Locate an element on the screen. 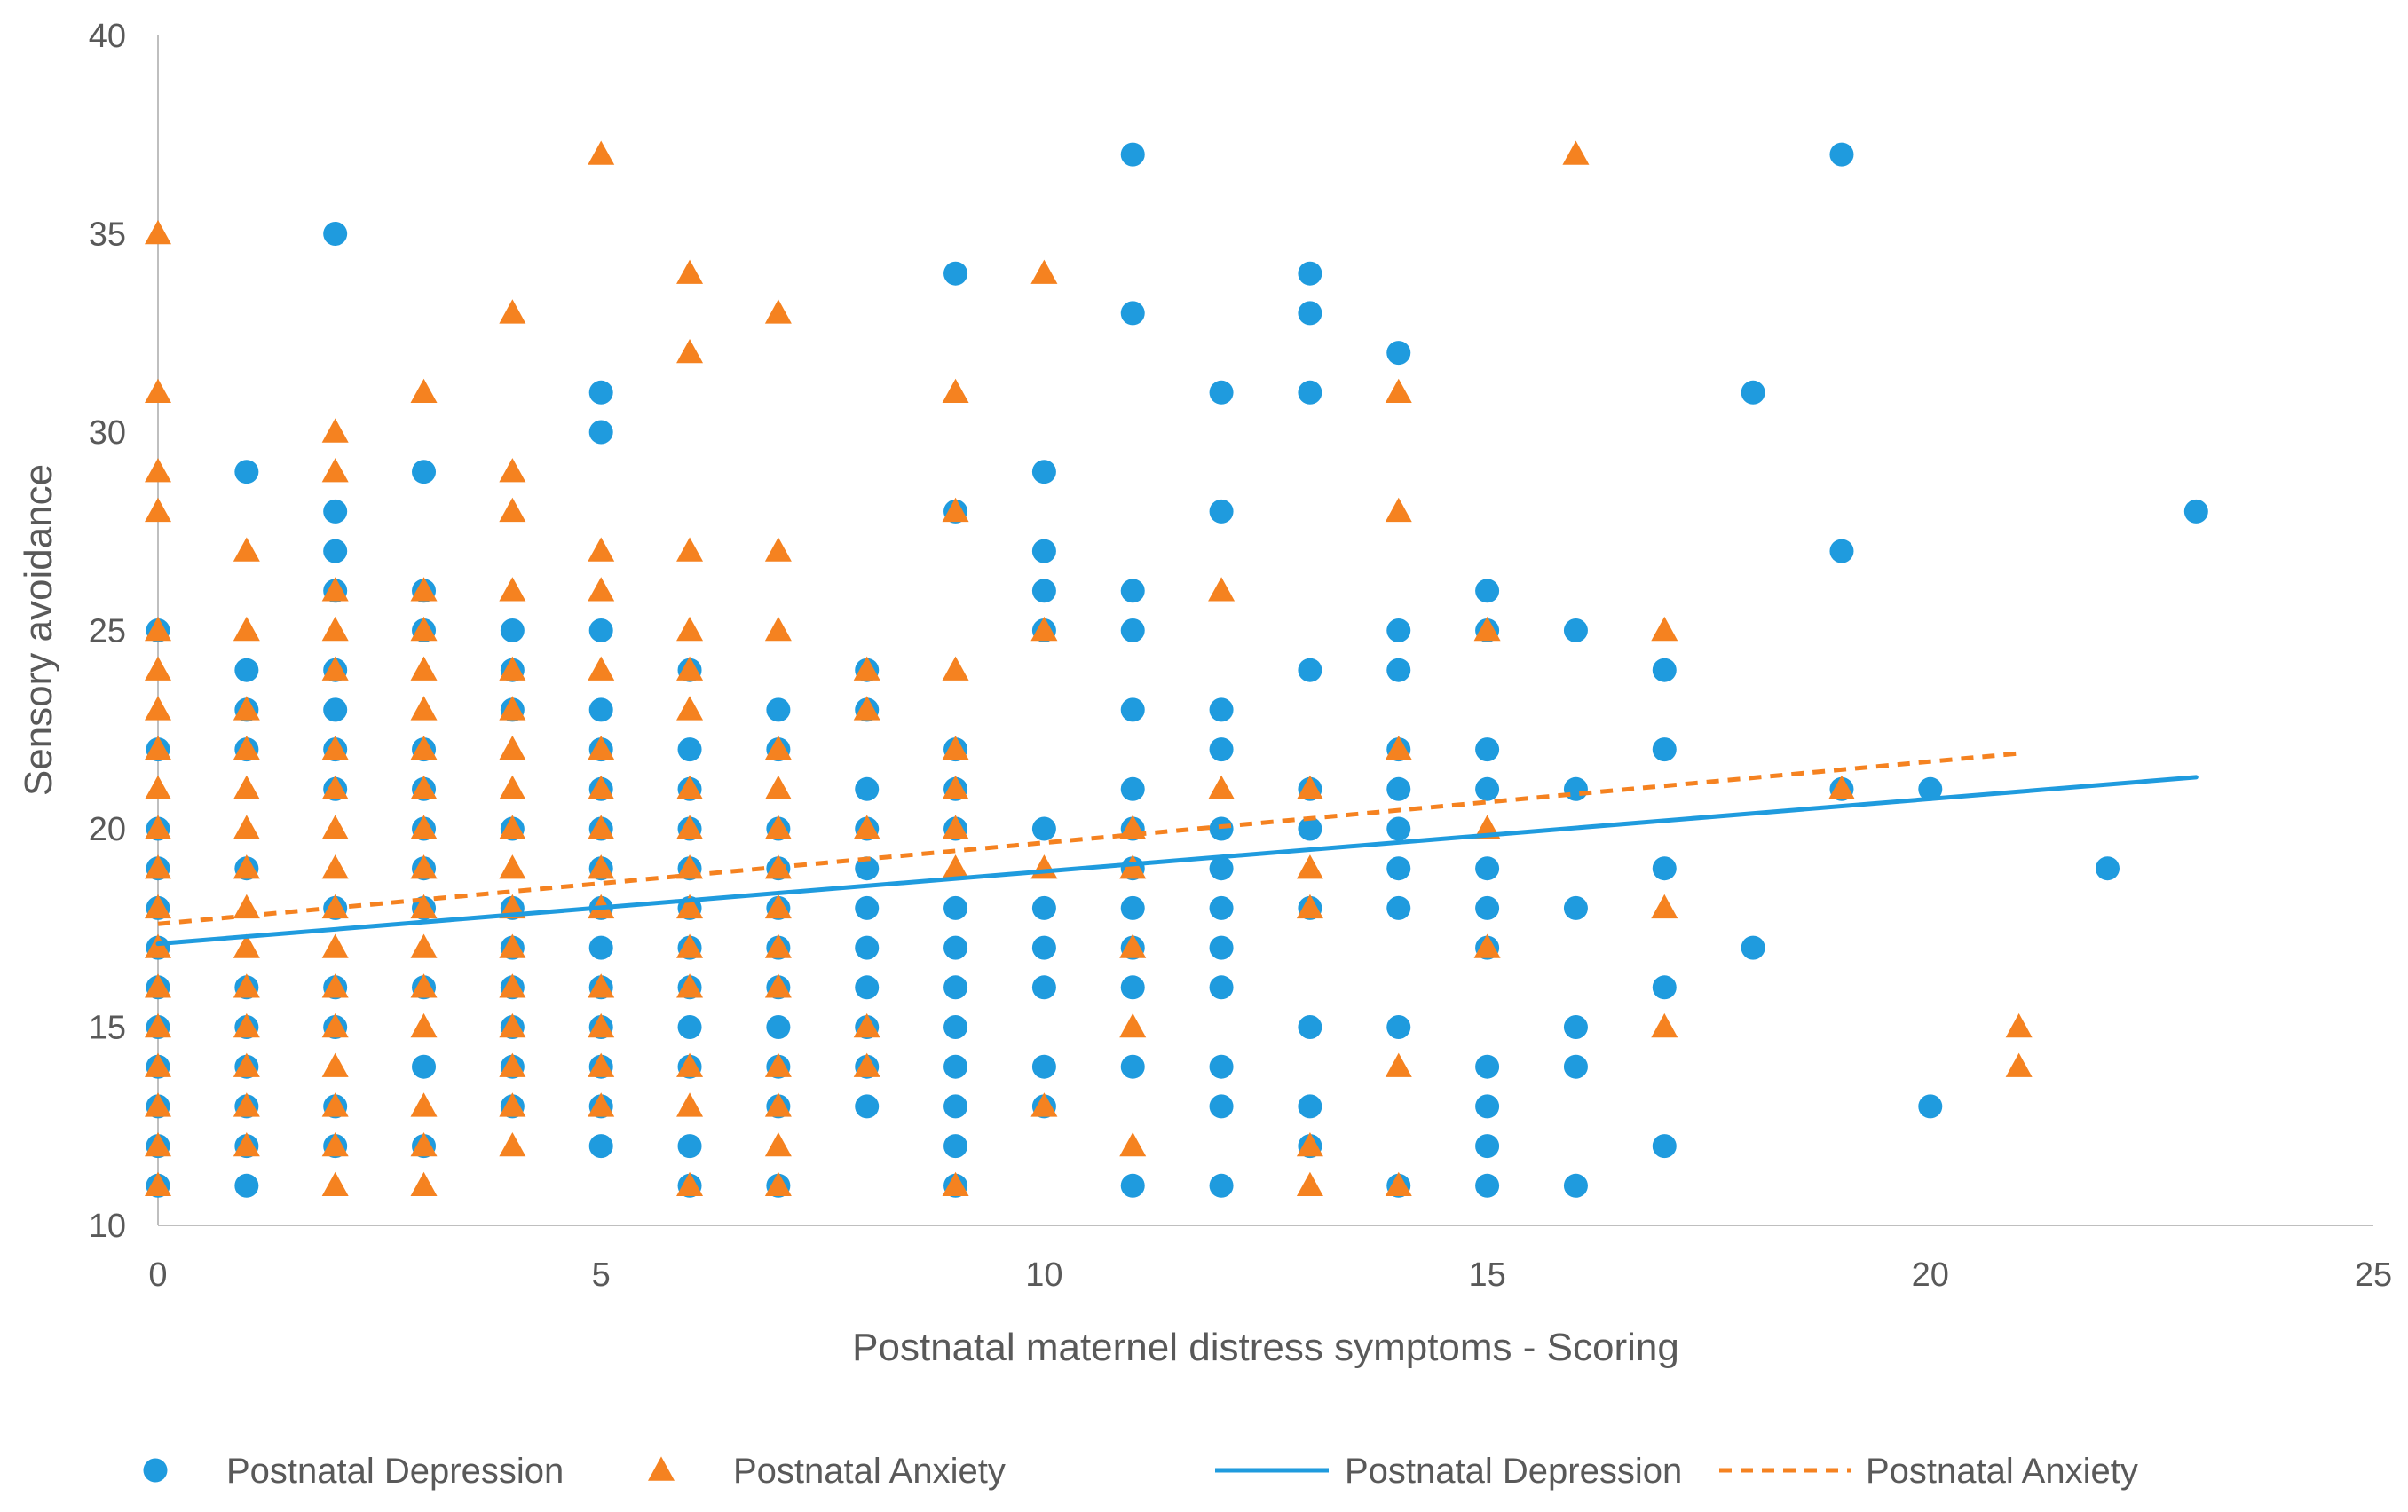 The image size is (2408, 1512). legend-postnatal-depression-marker is located at coordinates (155, 1471).